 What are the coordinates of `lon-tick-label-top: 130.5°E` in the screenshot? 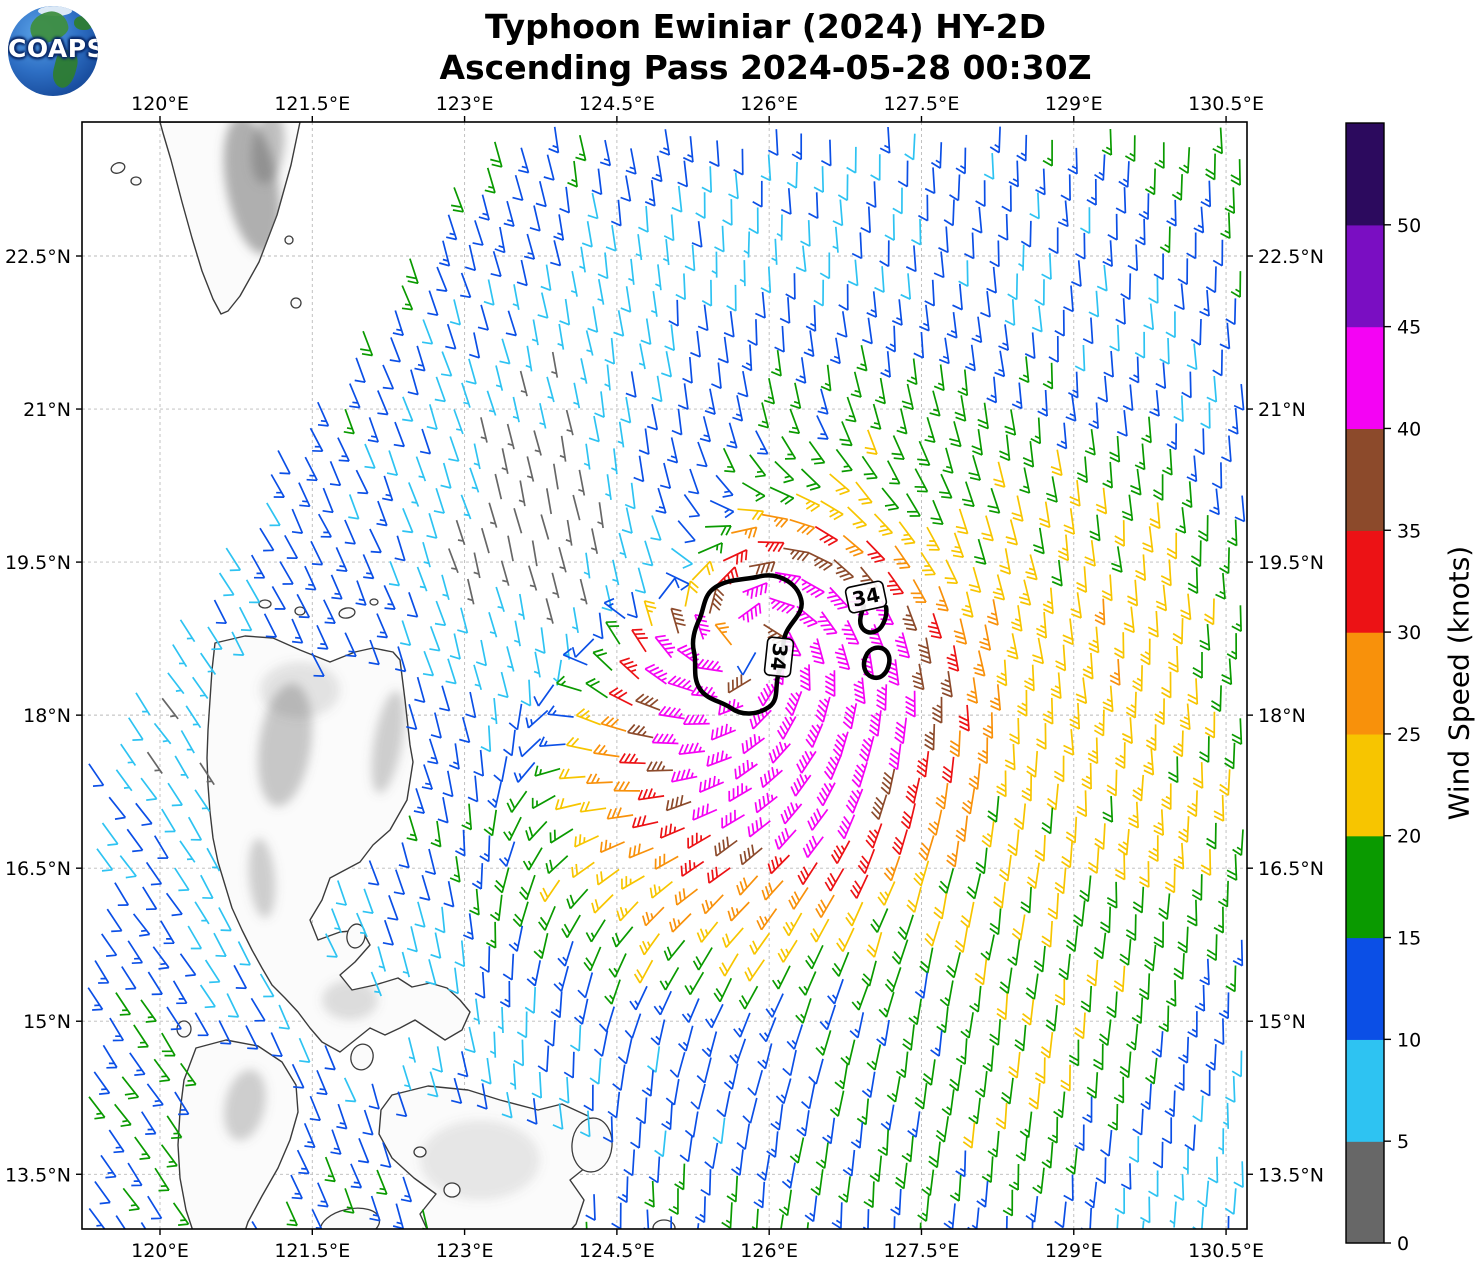 It's located at (1226, 104).